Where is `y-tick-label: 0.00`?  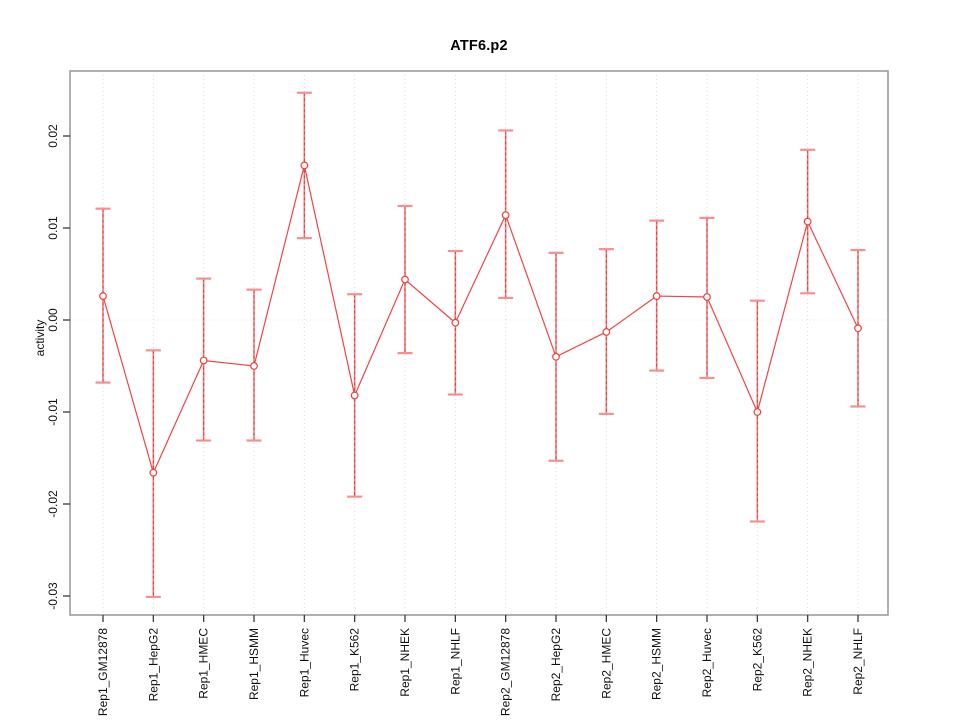
y-tick-label: 0.00 is located at coordinates (53, 320).